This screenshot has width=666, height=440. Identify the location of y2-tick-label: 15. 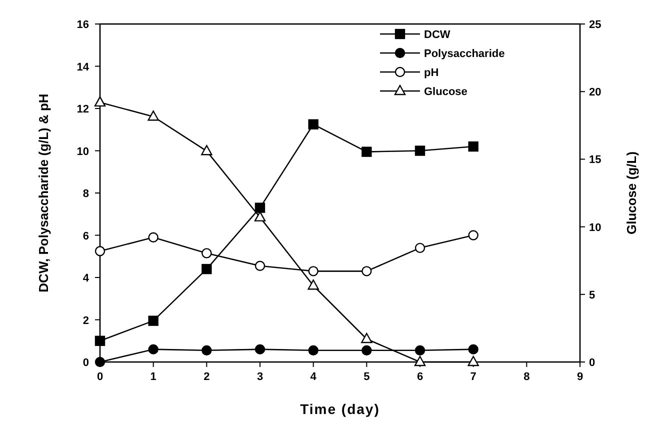
(595, 160).